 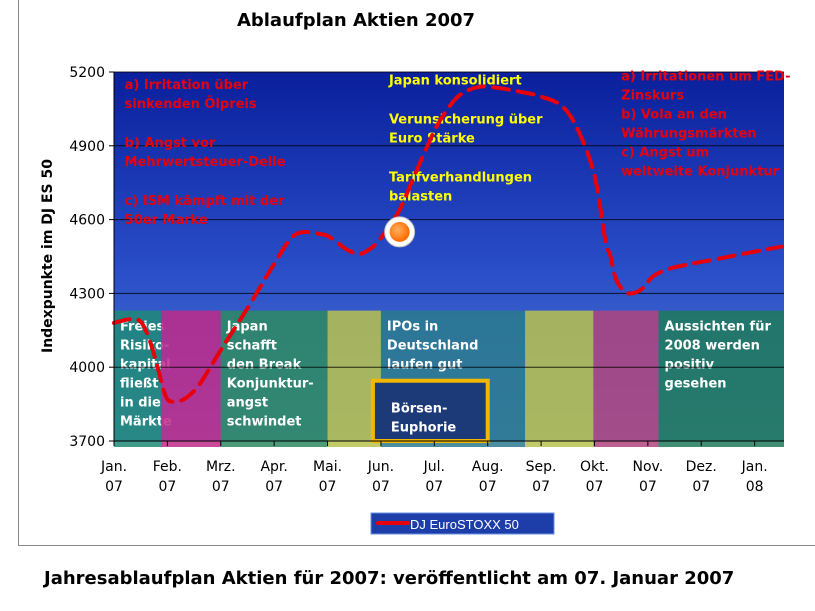 What do you see at coordinates (87, 368) in the screenshot?
I see `ytick-label-1: 4000` at bounding box center [87, 368].